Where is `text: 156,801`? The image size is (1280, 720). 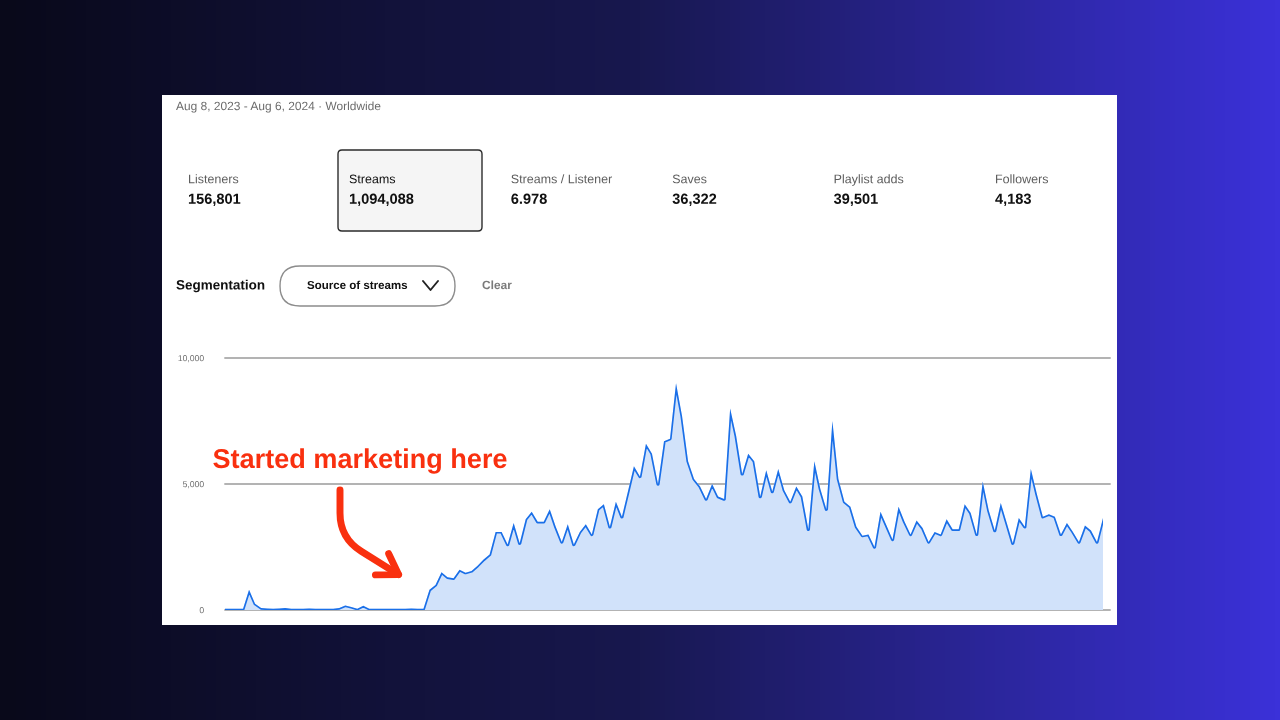 text: 156,801 is located at coordinates (214, 200).